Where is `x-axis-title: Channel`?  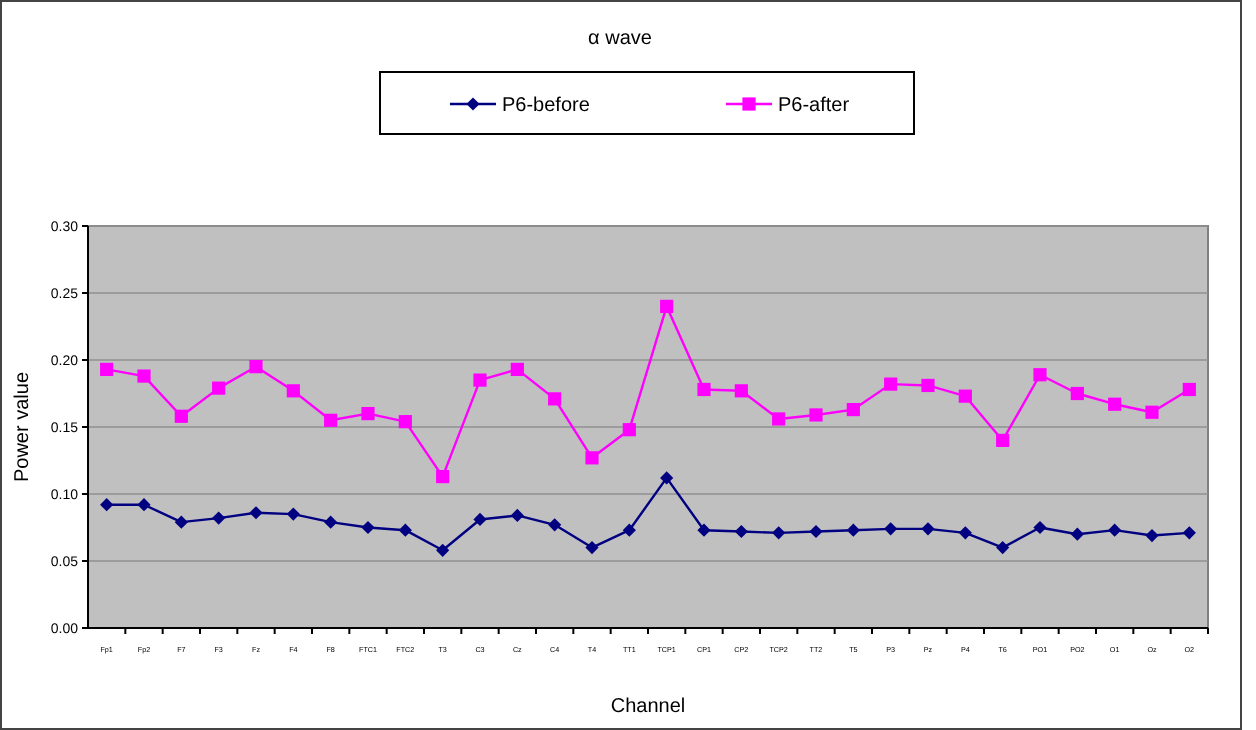
x-axis-title: Channel is located at coordinates (648, 707).